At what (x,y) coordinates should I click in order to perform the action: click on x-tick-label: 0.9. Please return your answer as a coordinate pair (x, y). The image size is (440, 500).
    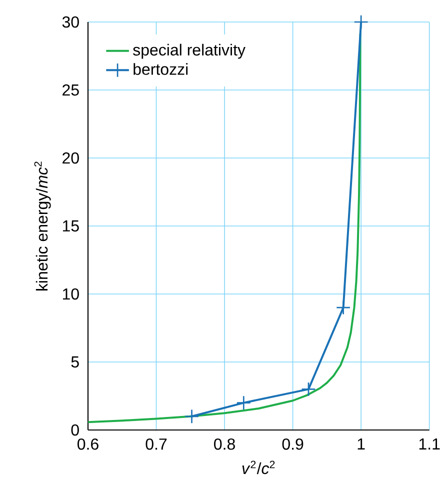
    Looking at the image, I should click on (293, 444).